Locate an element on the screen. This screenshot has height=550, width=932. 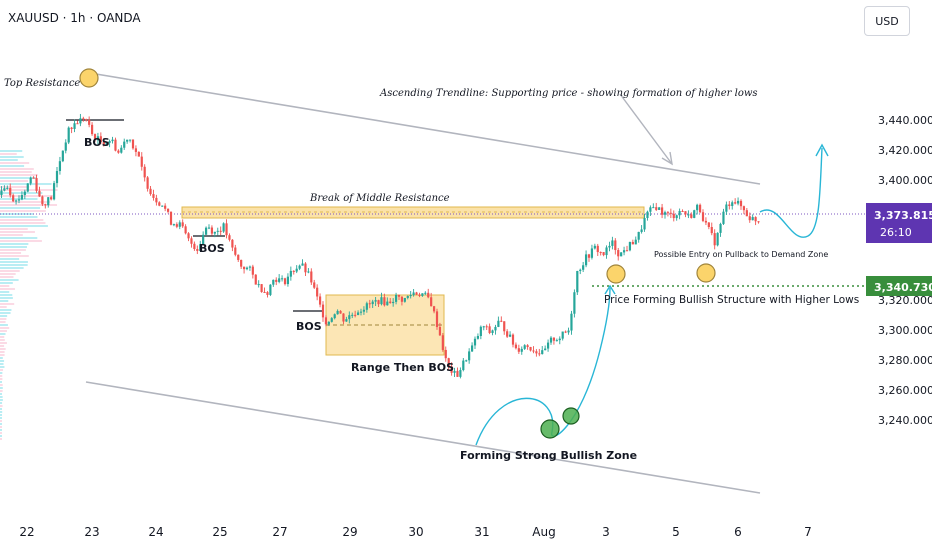
y-tick-label: 3,320.000 is located at coordinates (905, 300).